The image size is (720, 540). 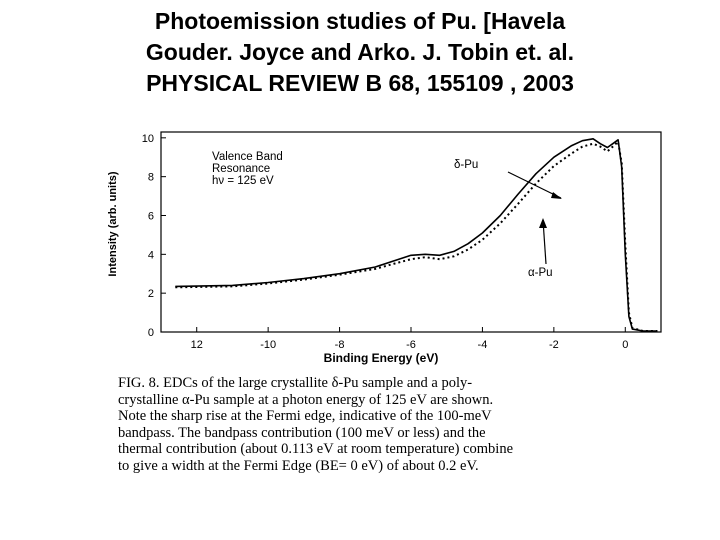 What do you see at coordinates (340, 345) in the screenshot?
I see `x-tick-label: -8` at bounding box center [340, 345].